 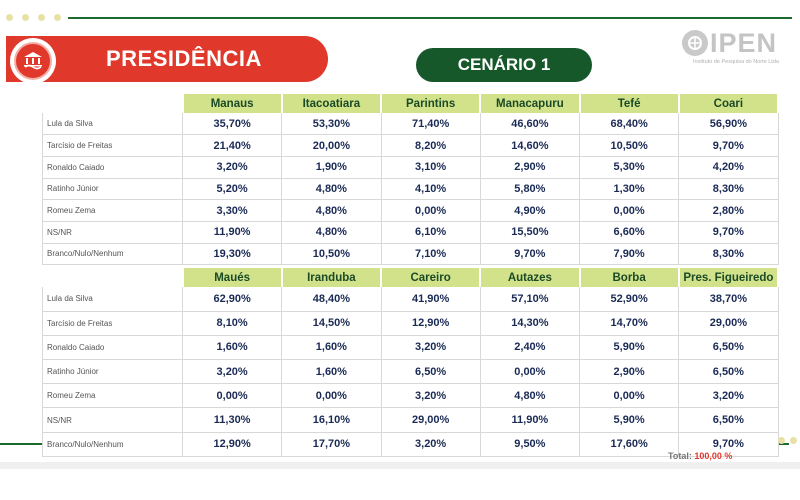 I want to click on table-row: Romeu Zema 0,00% 0,00% 3,20% 4,80% 0,00% 3,20%, so click(x=410, y=396).